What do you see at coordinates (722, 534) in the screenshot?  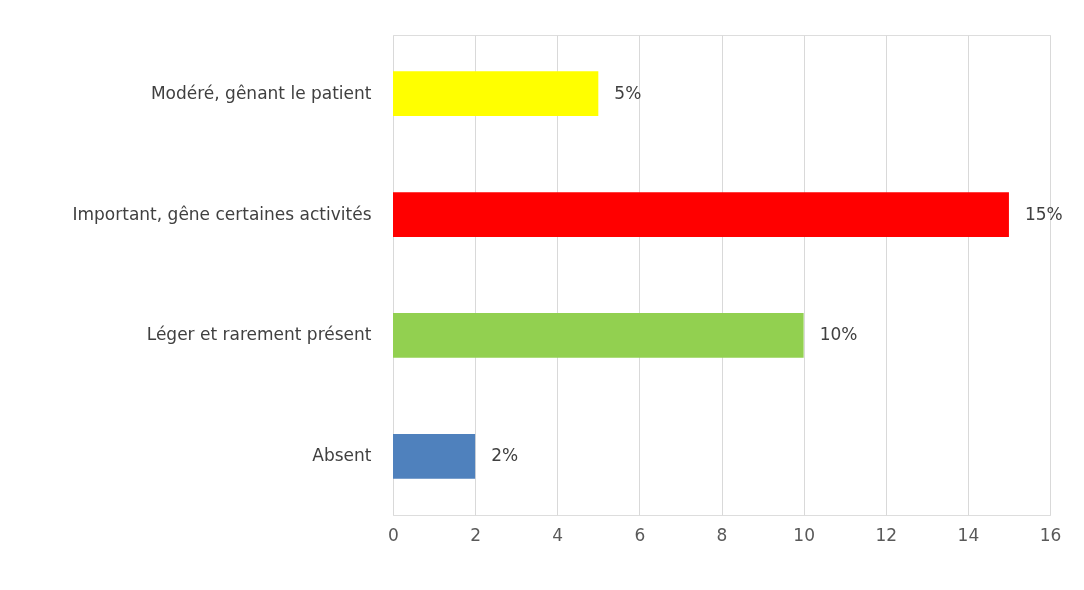 I see `x-tick-label: 8` at bounding box center [722, 534].